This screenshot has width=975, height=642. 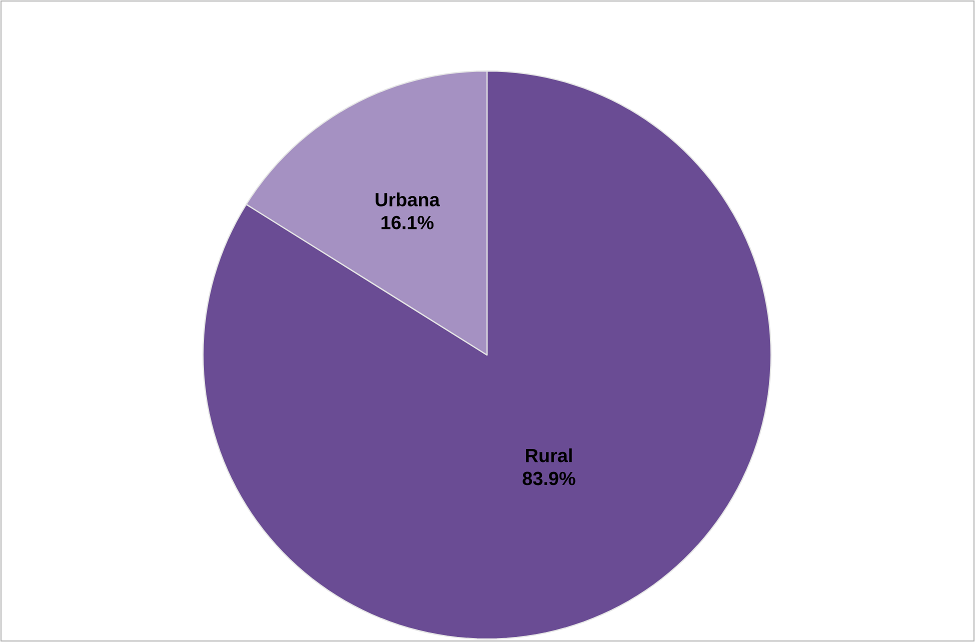 What do you see at coordinates (408, 199) in the screenshot?
I see `slice-label: Urbana` at bounding box center [408, 199].